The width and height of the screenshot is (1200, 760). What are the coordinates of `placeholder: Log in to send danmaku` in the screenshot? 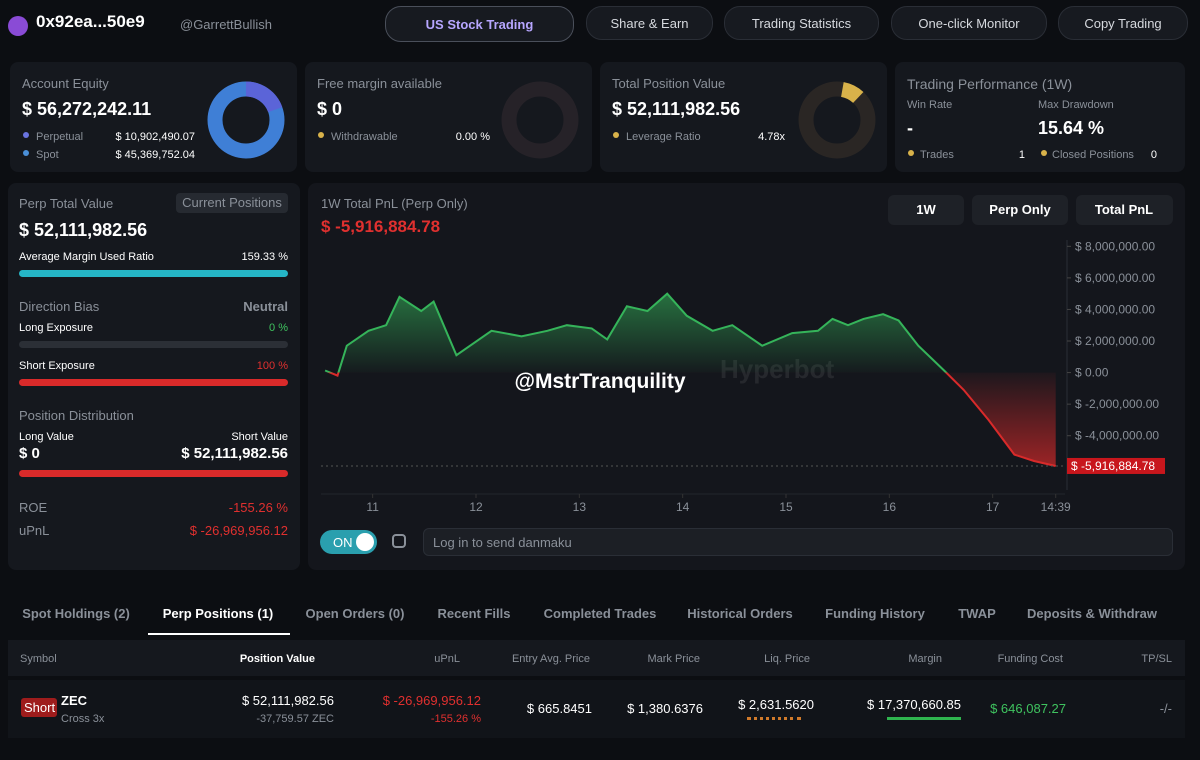 It's located at (502, 542).